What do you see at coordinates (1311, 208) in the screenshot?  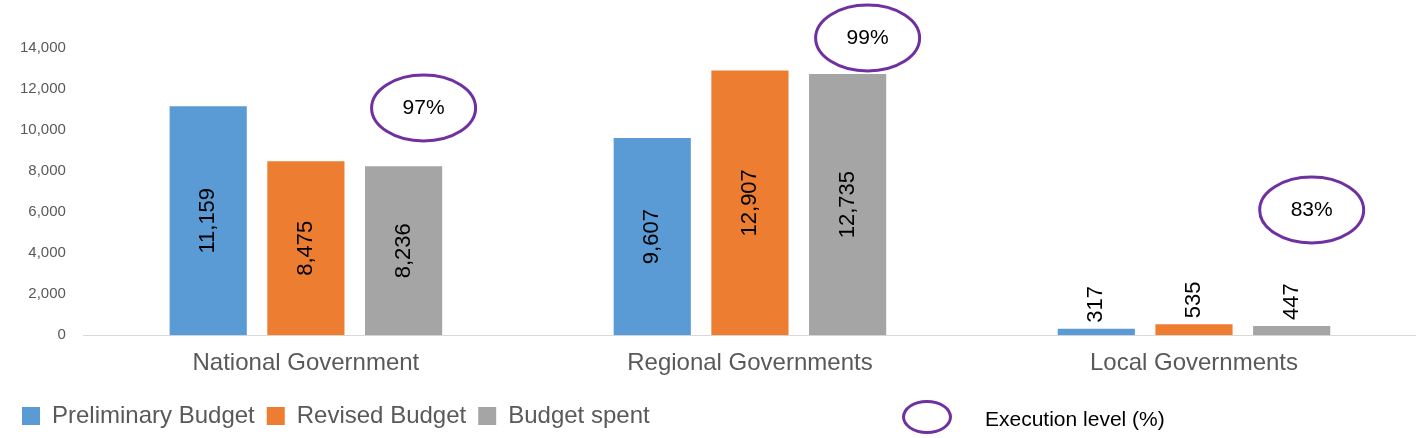 I see `annotation: 83%` at bounding box center [1311, 208].